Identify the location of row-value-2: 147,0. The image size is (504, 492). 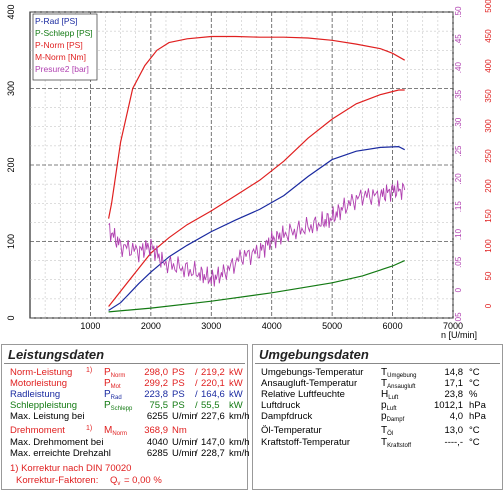
(213, 442).